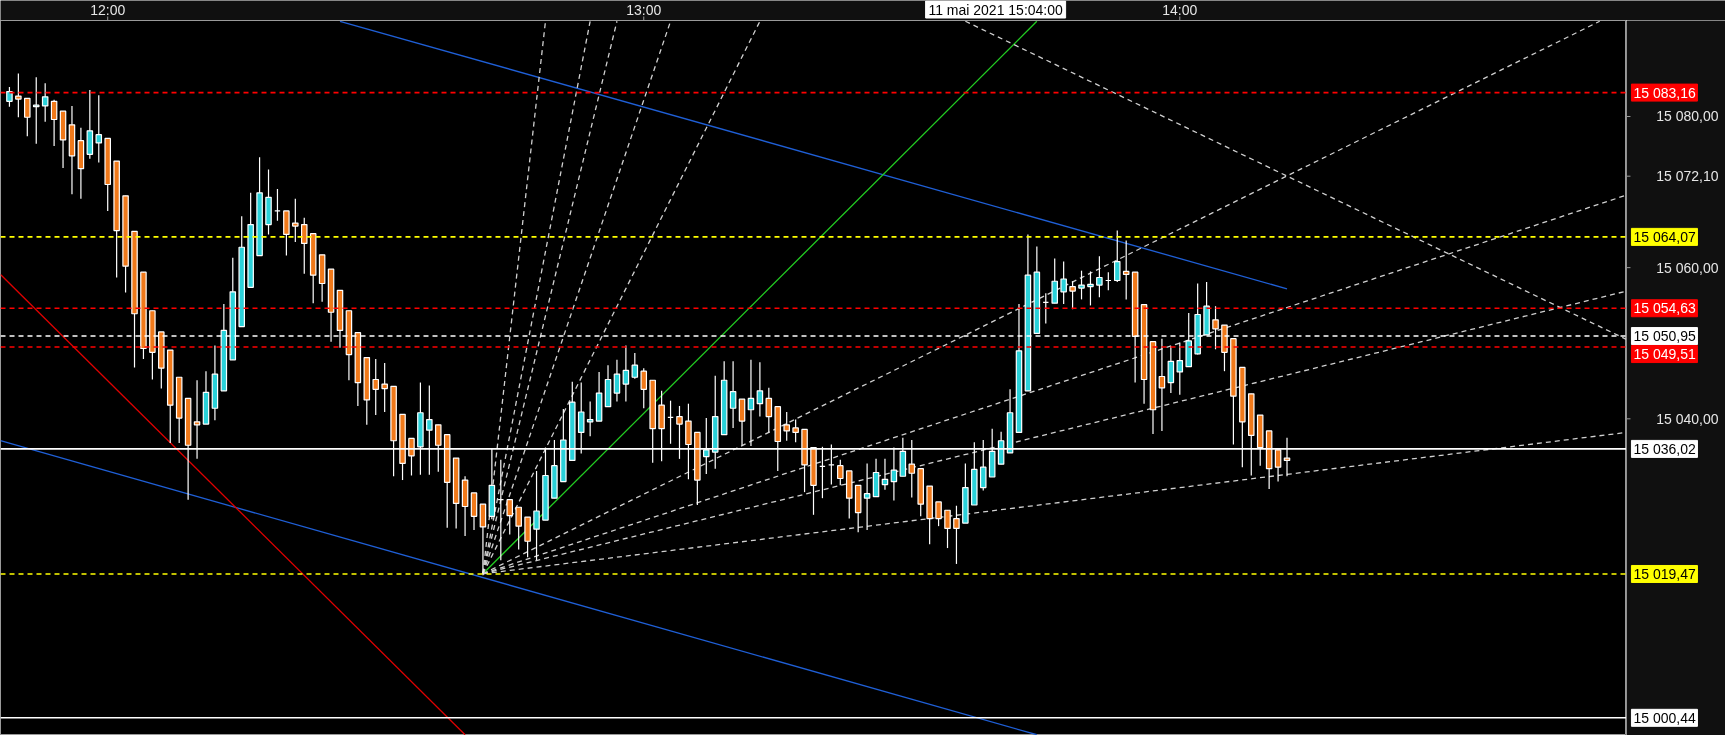 The height and width of the screenshot is (735, 1725). I want to click on y-tick-label: 15 080,00, so click(1687, 116).